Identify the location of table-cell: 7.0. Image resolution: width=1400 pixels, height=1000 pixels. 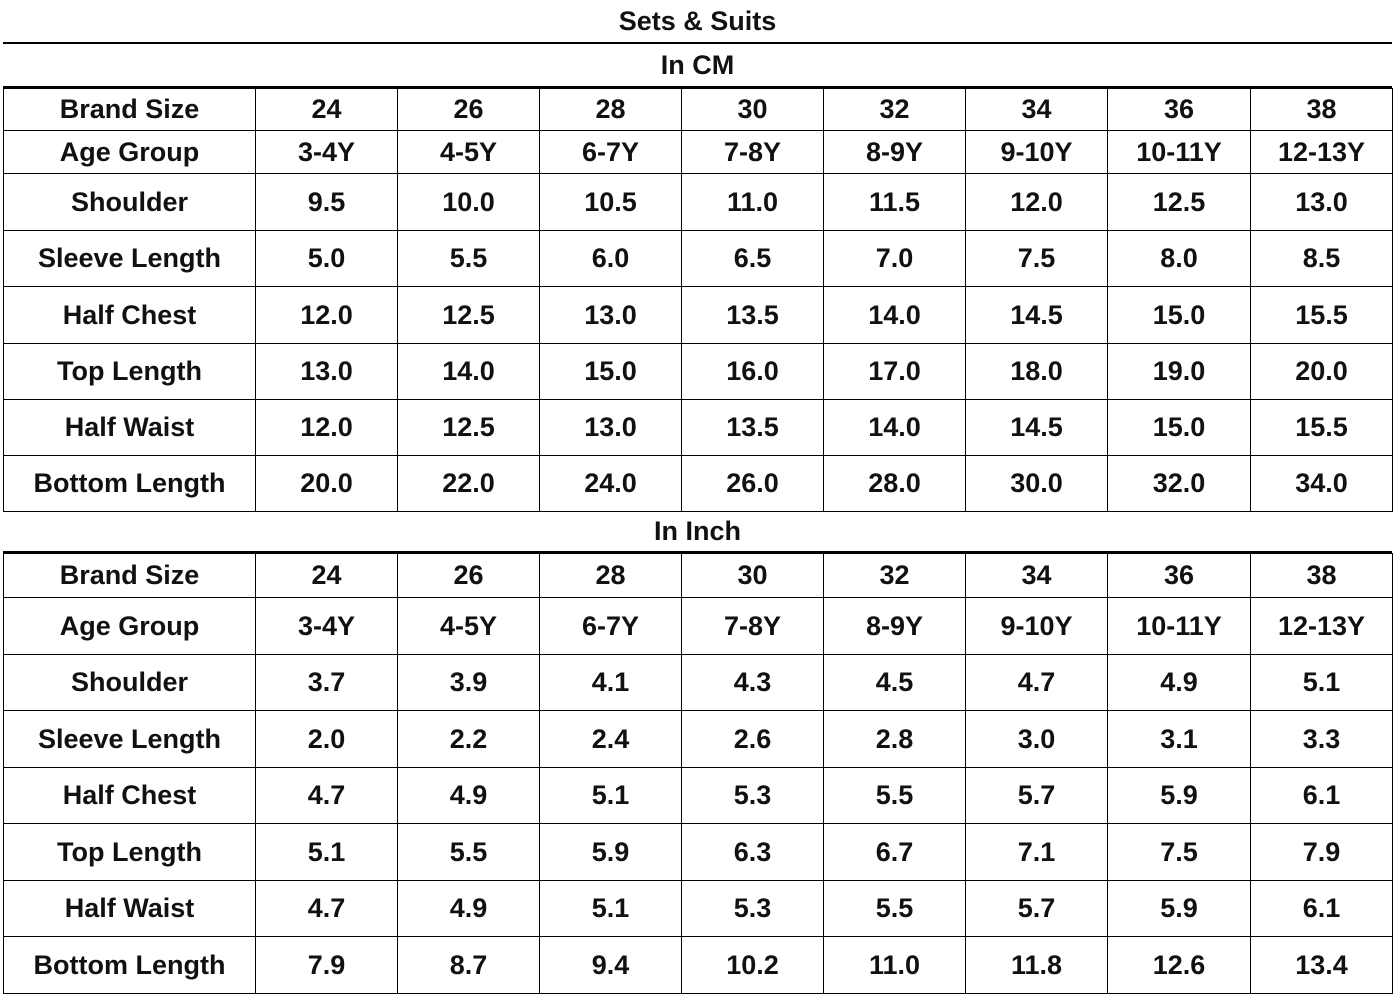
(894, 258).